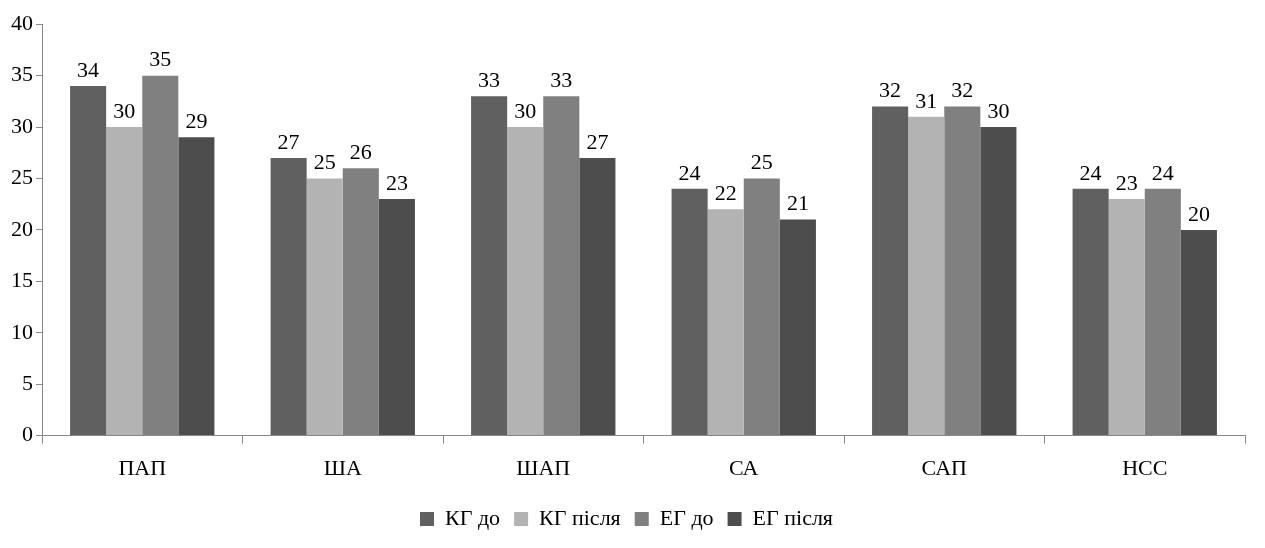  I want to click on legend-label: КГ після, so click(580, 517).